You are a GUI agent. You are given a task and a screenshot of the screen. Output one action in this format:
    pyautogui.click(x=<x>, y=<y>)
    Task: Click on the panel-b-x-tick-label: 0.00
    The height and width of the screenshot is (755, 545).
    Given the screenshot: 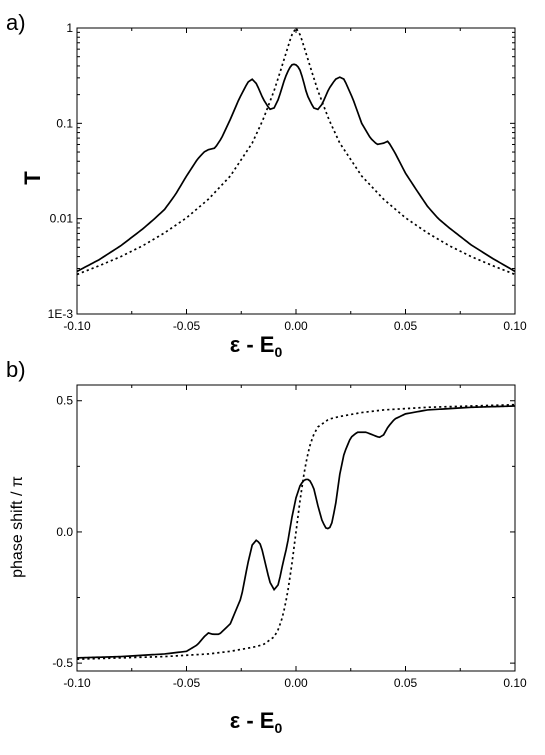 What is the action you would take?
    pyautogui.click(x=296, y=683)
    